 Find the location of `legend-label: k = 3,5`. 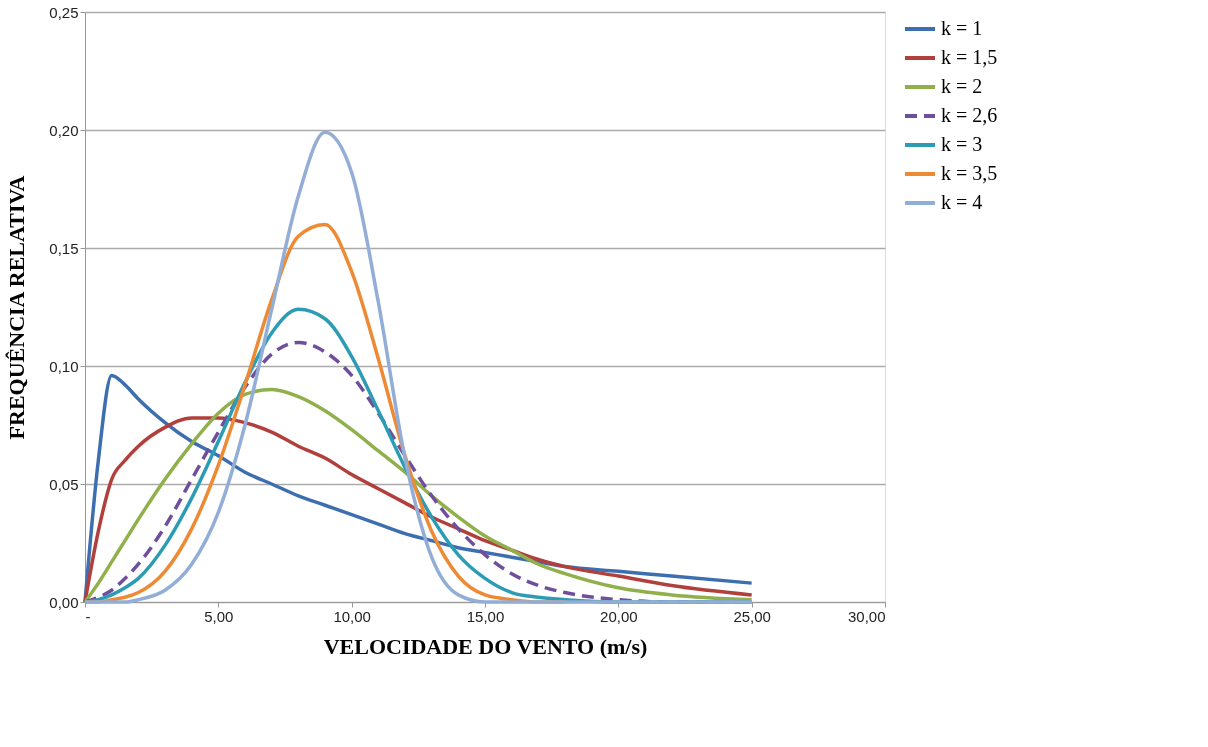

legend-label: k = 3,5 is located at coordinates (969, 173).